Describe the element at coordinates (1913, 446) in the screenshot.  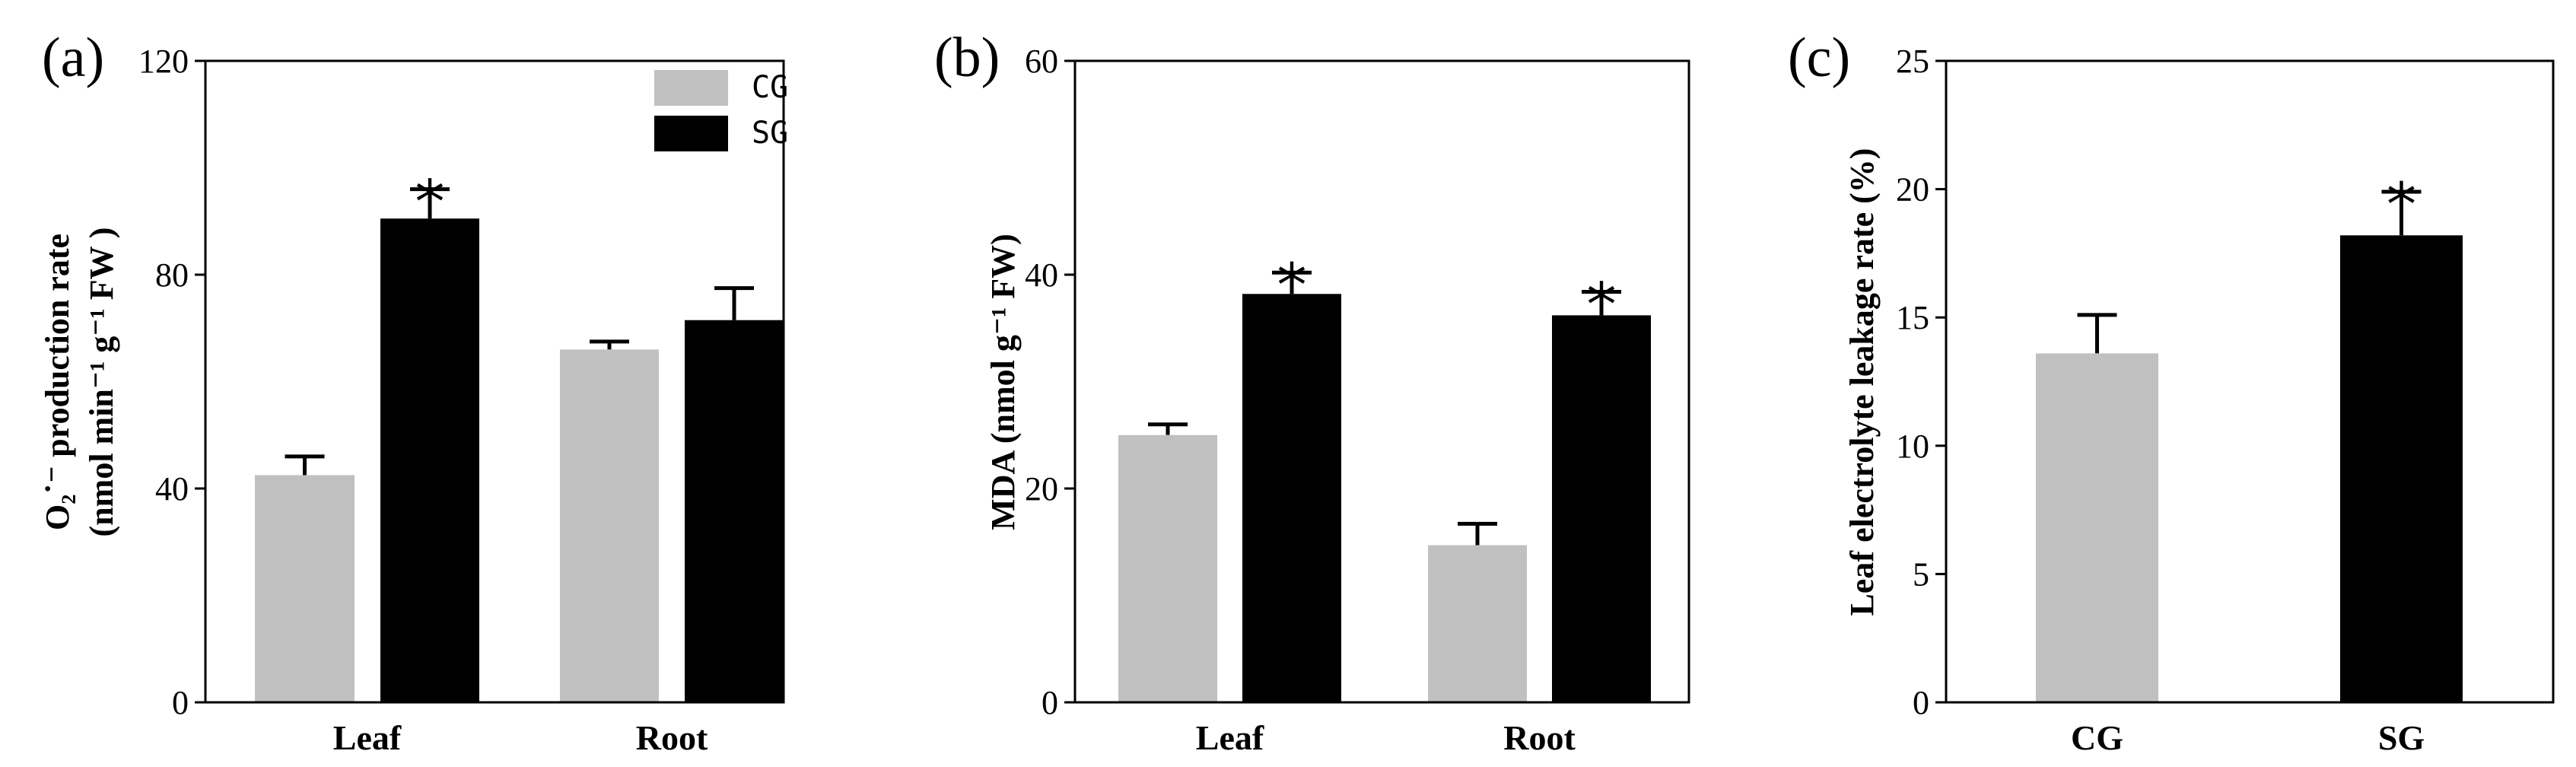
I see `y-tick-label: 10` at that location.